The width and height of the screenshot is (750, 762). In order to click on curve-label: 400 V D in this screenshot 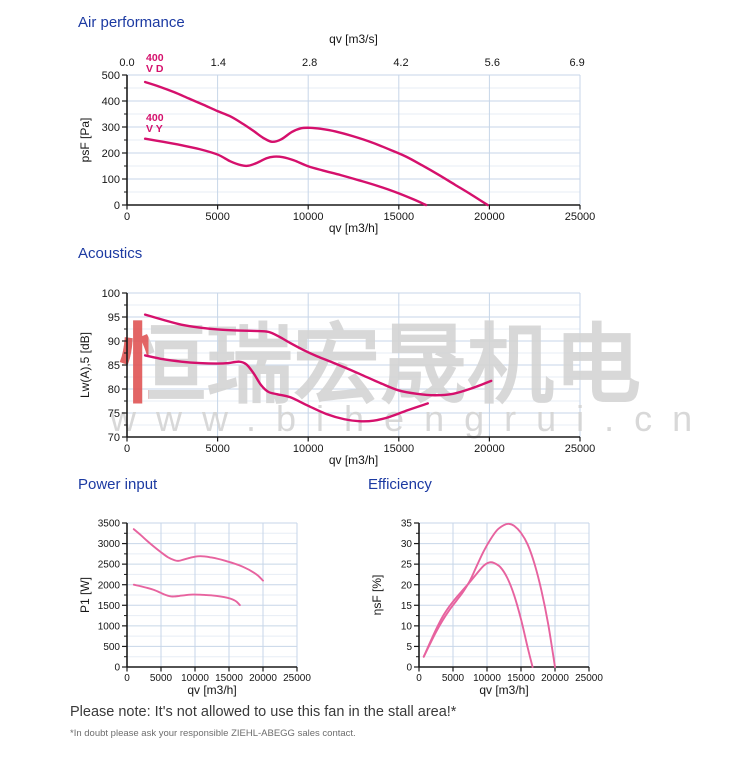, I will do `click(155, 63)`.